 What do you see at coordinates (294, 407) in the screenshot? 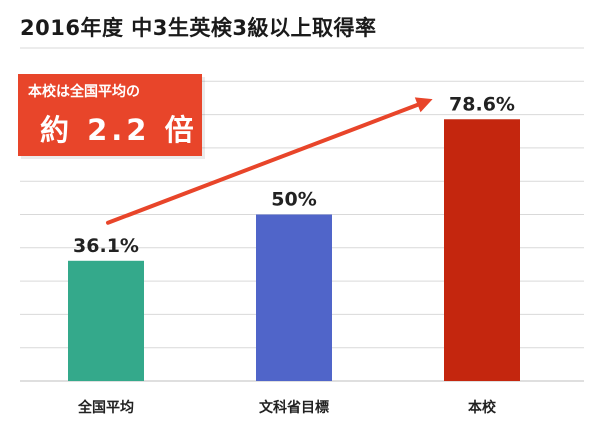
I see `category-label: 文科省目標` at bounding box center [294, 407].